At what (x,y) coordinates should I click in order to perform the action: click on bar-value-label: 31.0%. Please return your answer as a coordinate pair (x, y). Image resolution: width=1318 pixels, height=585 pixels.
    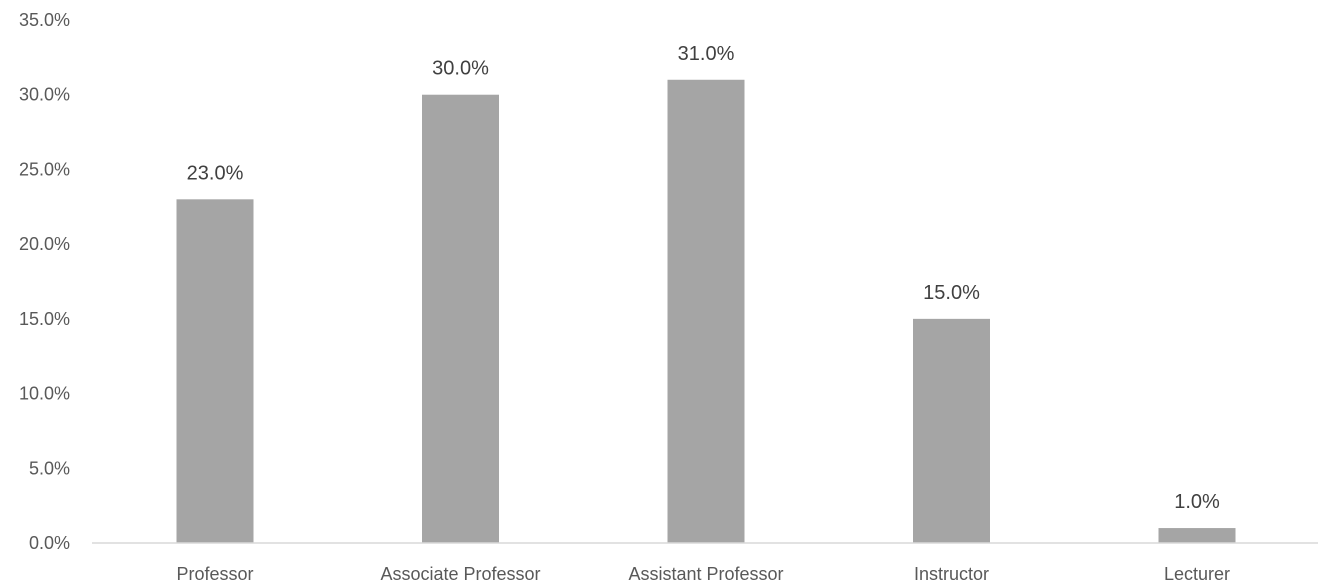
    Looking at the image, I should click on (706, 54).